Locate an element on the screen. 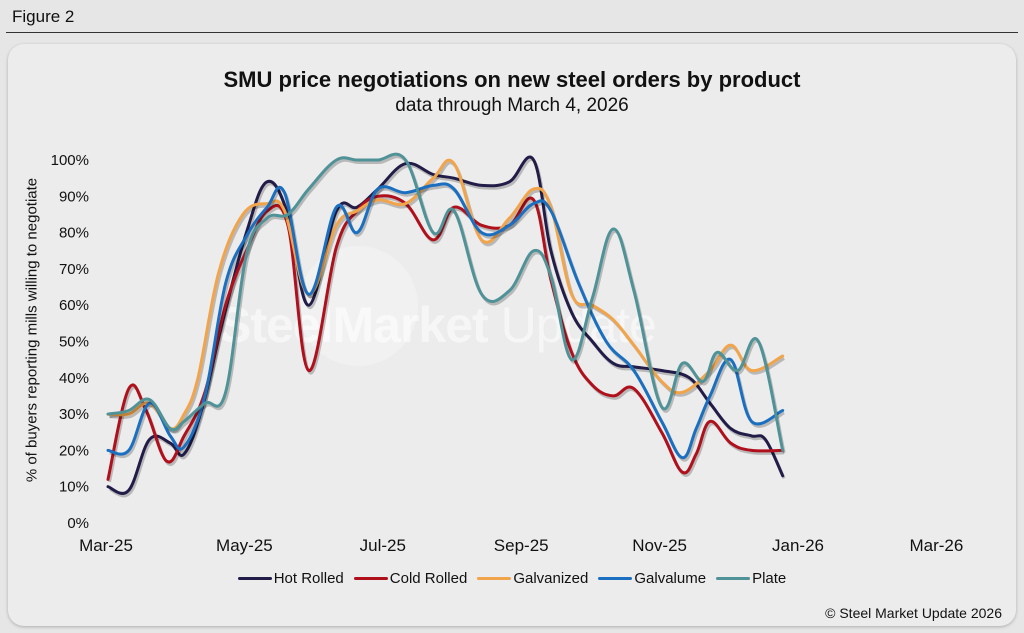 The height and width of the screenshot is (633, 1024). legend-label: Plate is located at coordinates (769, 578).